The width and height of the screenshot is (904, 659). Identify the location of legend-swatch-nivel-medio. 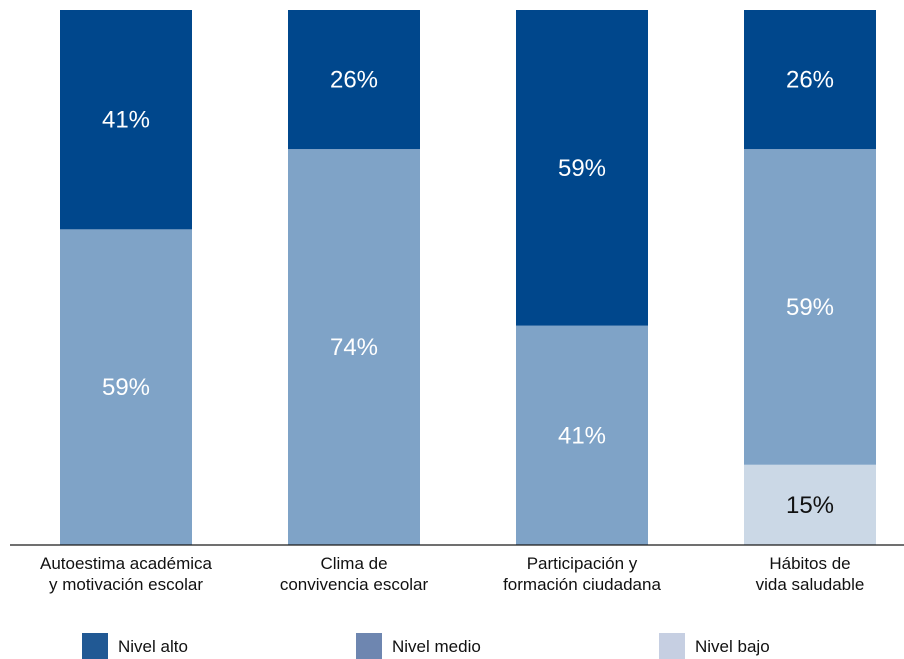
(369, 646).